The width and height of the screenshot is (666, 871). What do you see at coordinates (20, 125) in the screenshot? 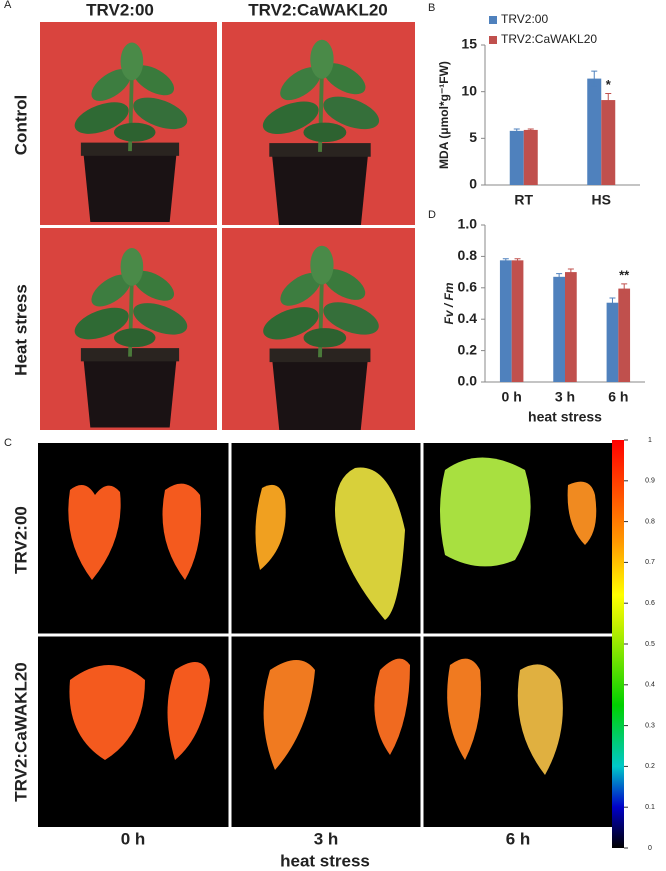
I see `row-label: Control` at bounding box center [20, 125].